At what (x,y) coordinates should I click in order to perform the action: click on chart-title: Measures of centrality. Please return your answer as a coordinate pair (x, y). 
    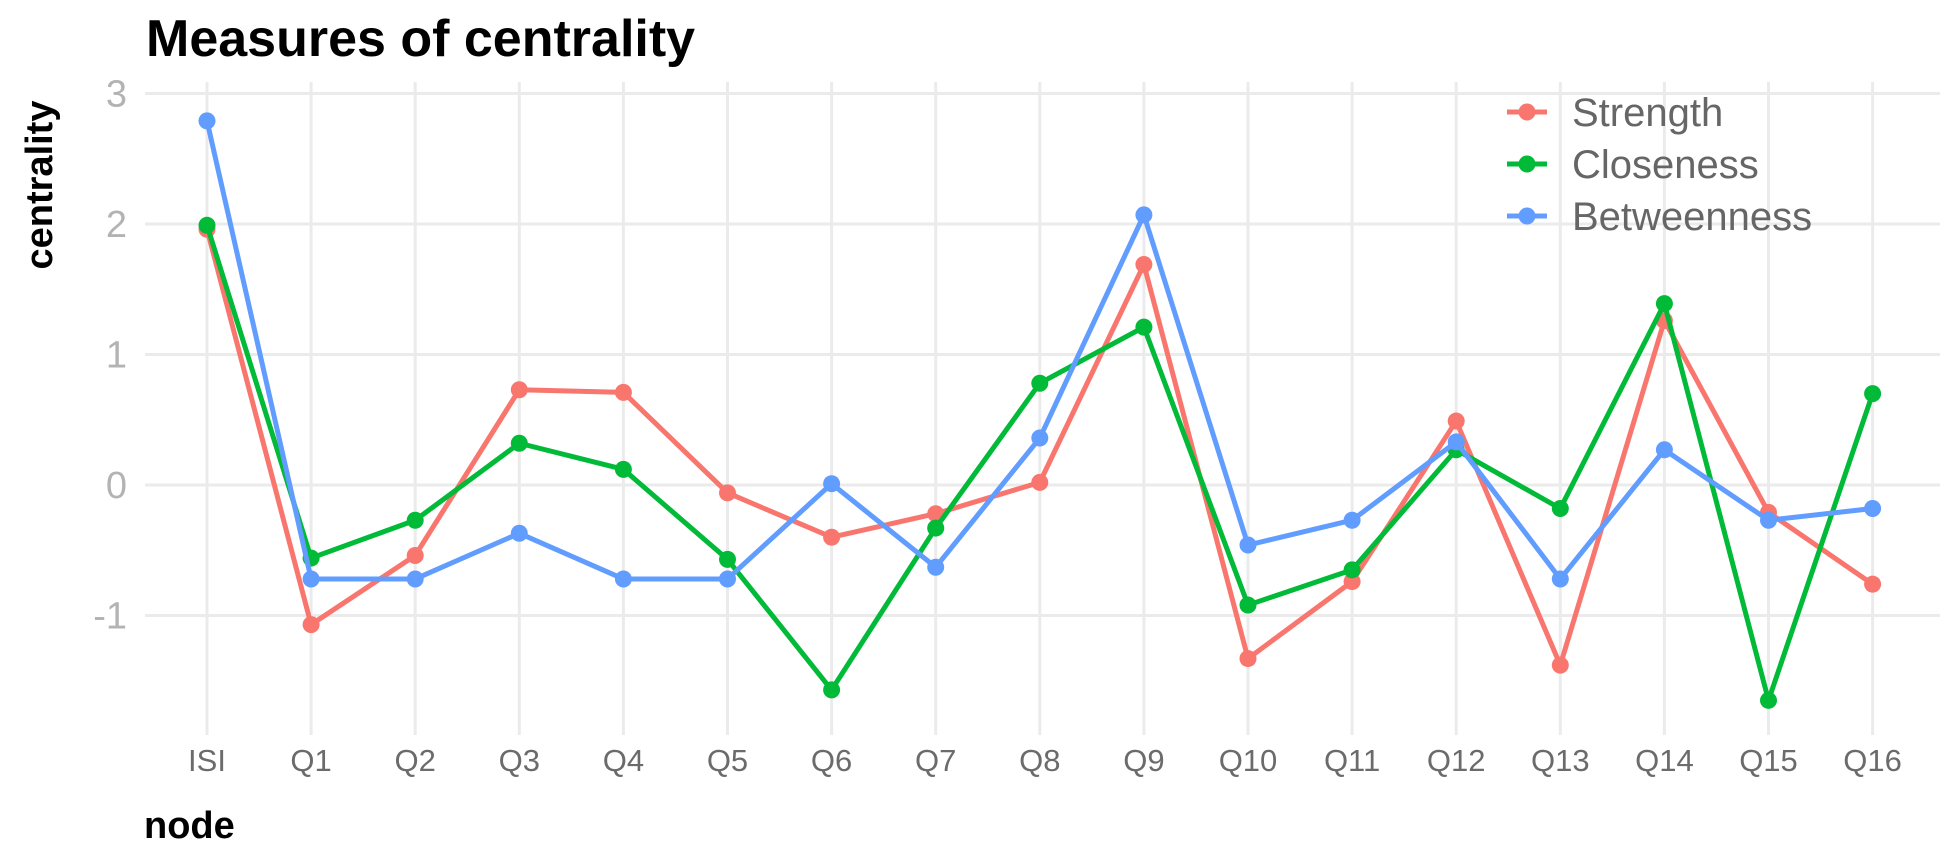
    Looking at the image, I should click on (420, 39).